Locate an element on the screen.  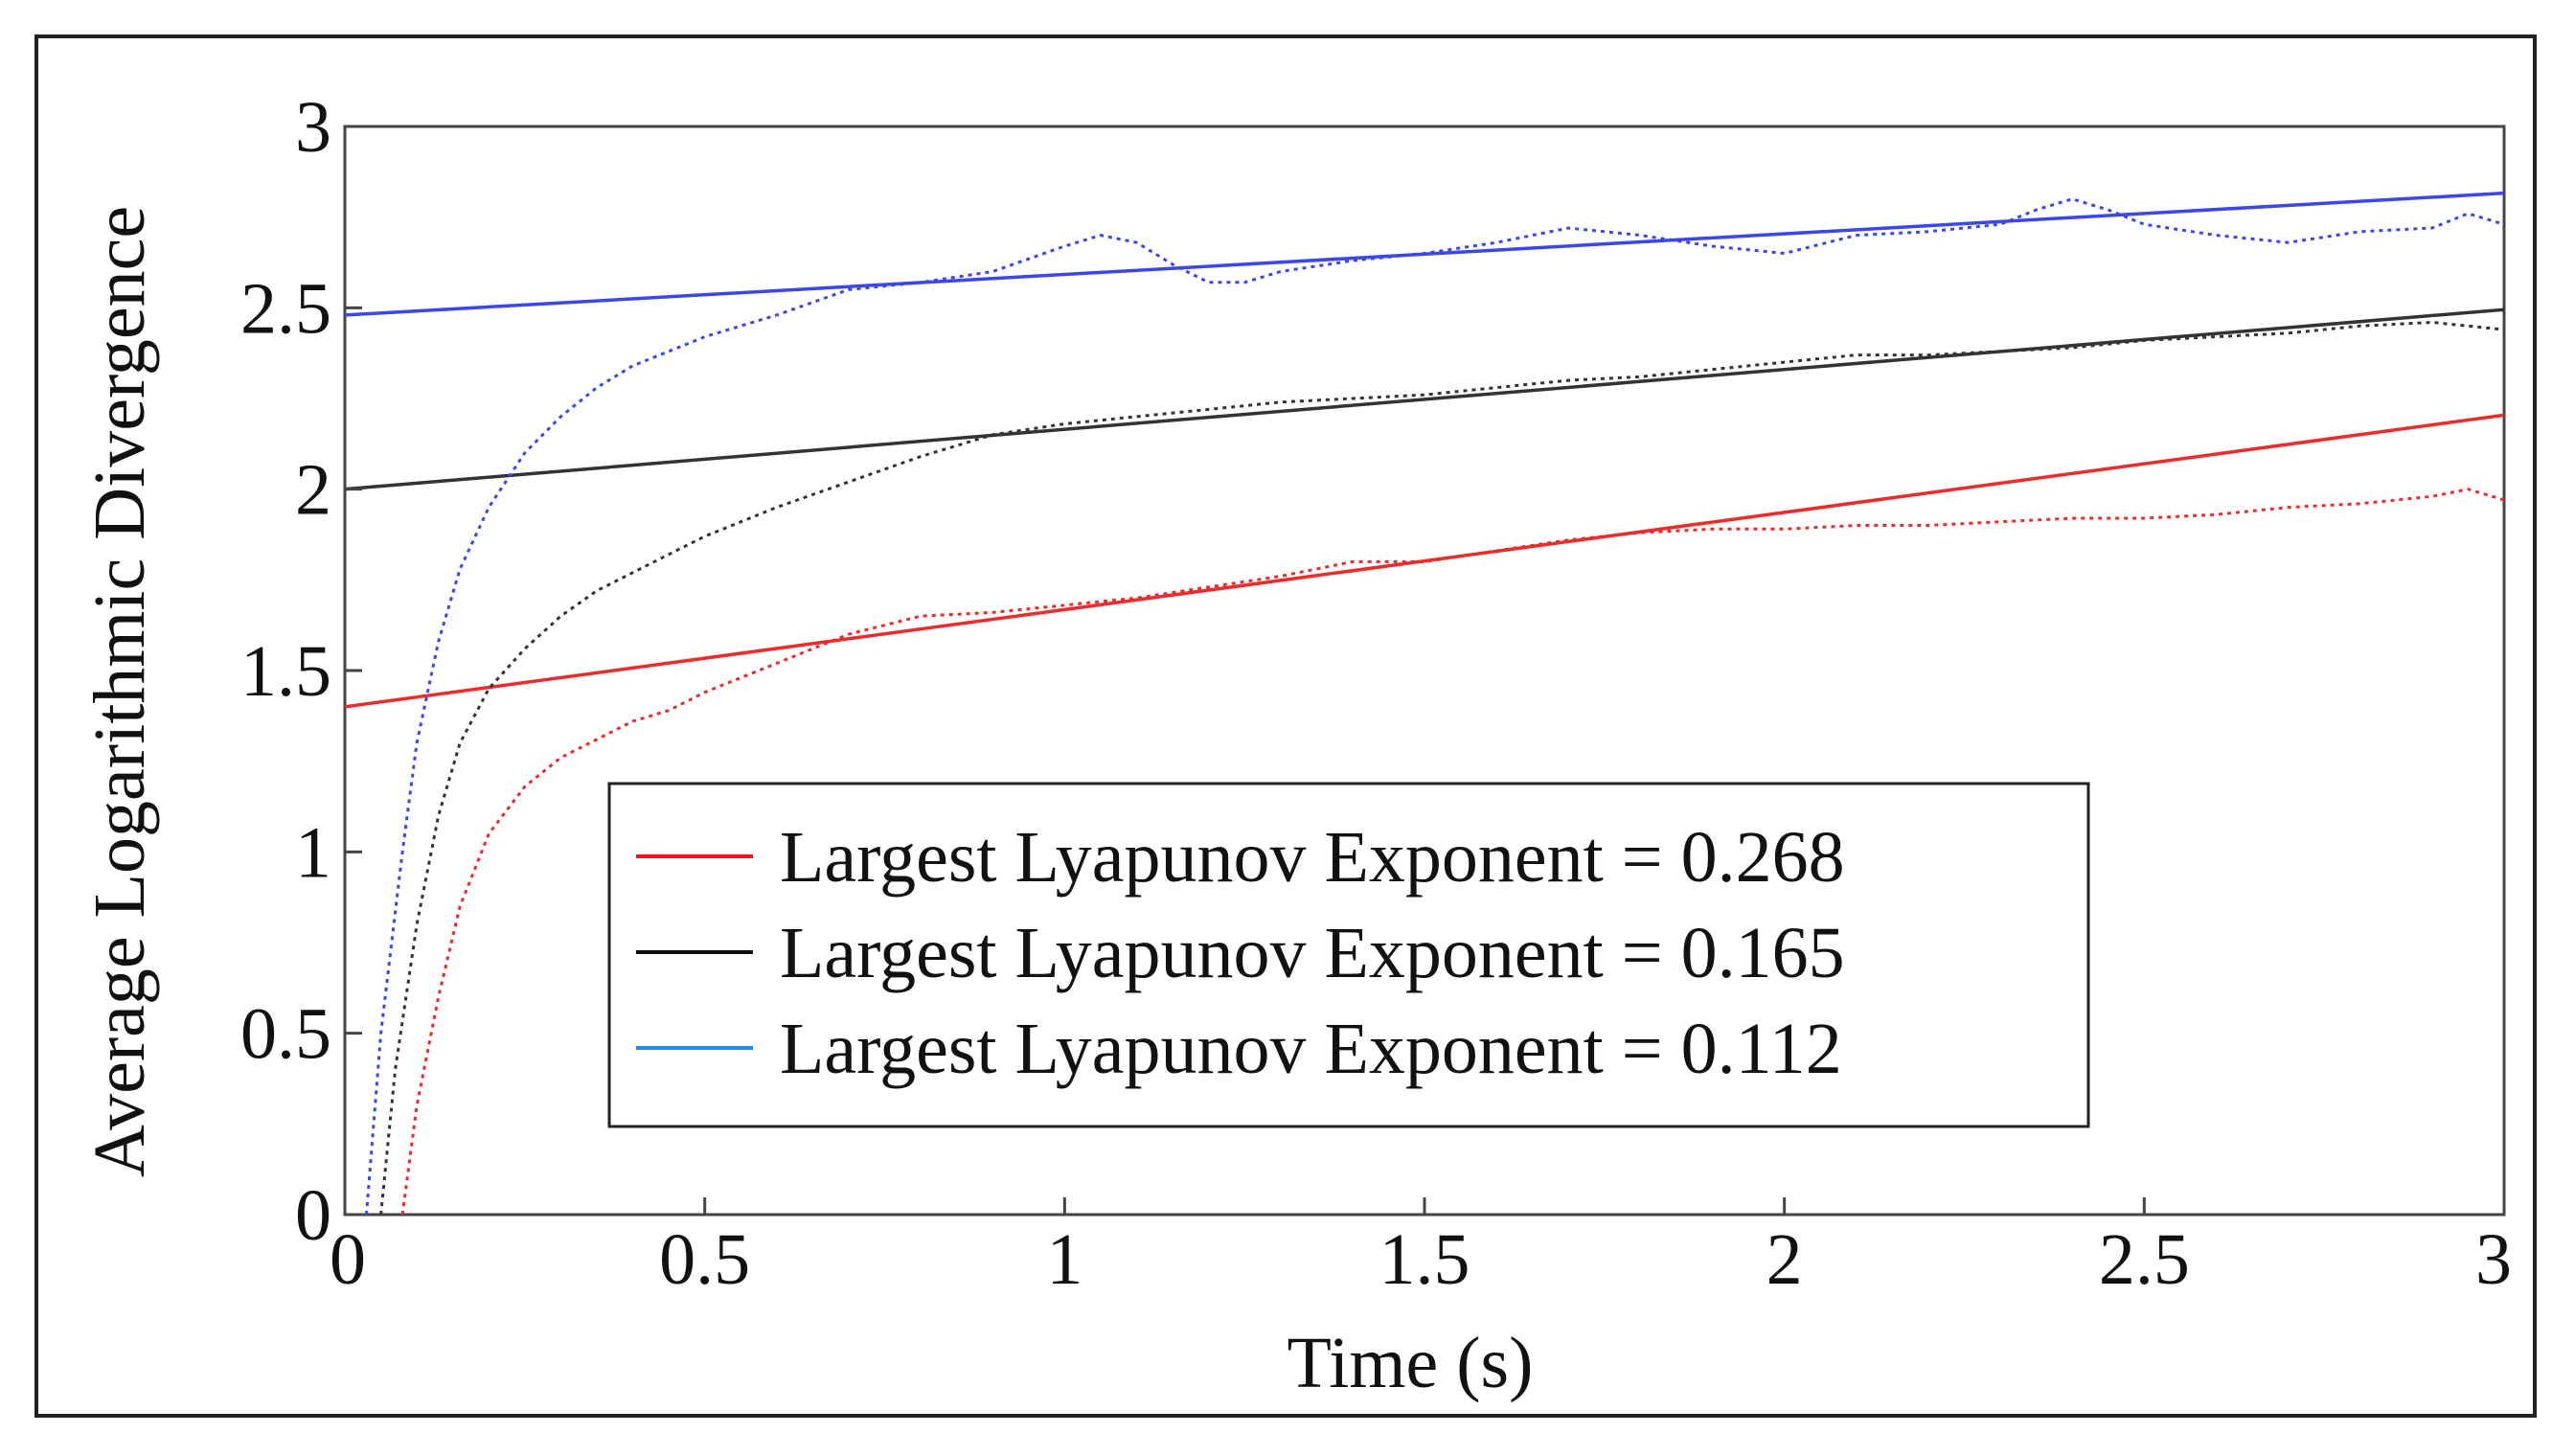
legend-label-0: Largest Lyapunov Exponent = 0.268 is located at coordinates (1312, 857).